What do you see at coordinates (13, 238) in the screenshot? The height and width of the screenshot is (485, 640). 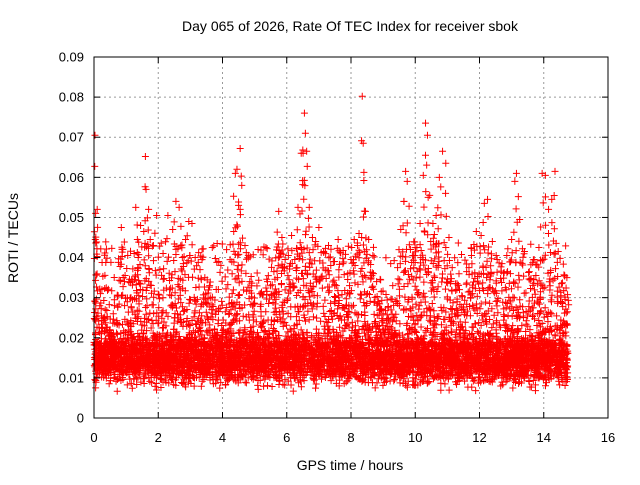 I see `y-axis-label: ROTI / TECUs` at bounding box center [13, 238].